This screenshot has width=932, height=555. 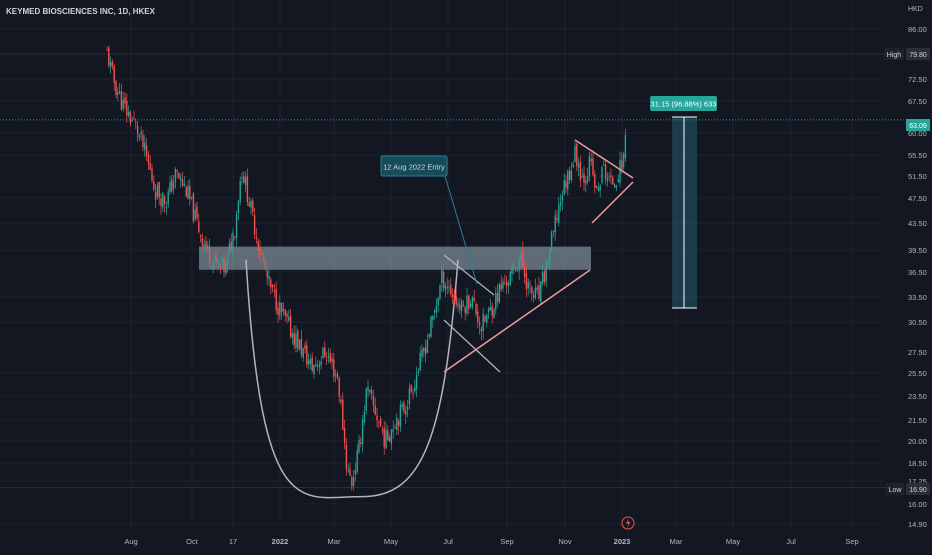 What do you see at coordinates (469, 275) in the screenshot?
I see `handle-line-upper` at bounding box center [469, 275].